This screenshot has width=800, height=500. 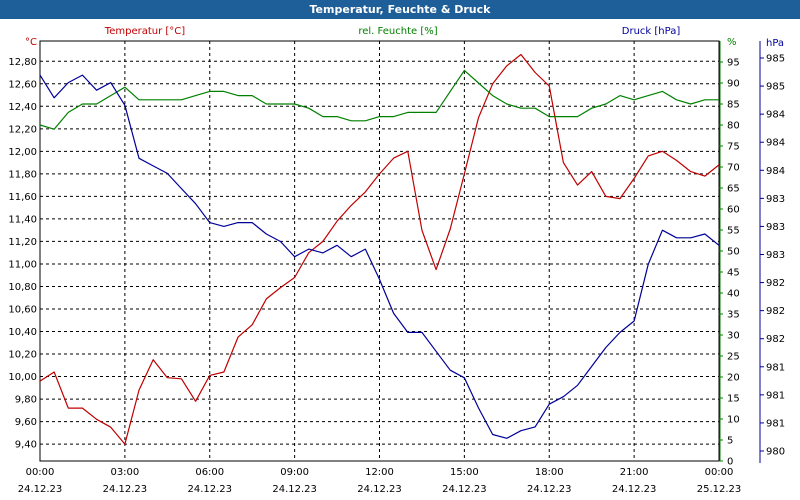 I want to click on humidity-unit: %, so click(x=732, y=42).